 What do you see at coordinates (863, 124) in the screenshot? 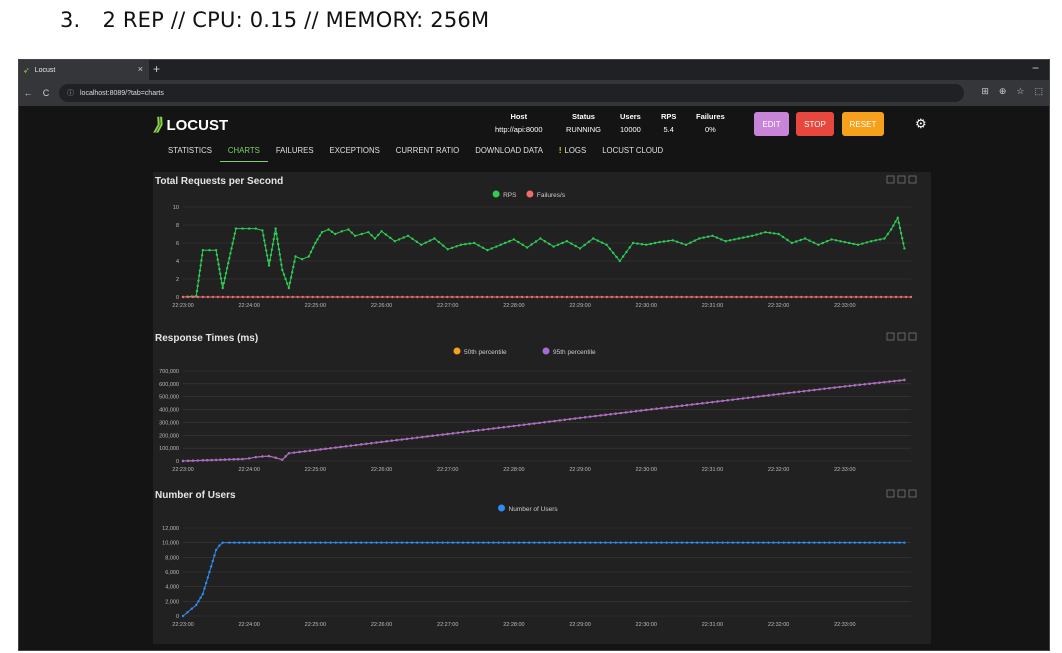
I see `reset-button: RESET` at bounding box center [863, 124].